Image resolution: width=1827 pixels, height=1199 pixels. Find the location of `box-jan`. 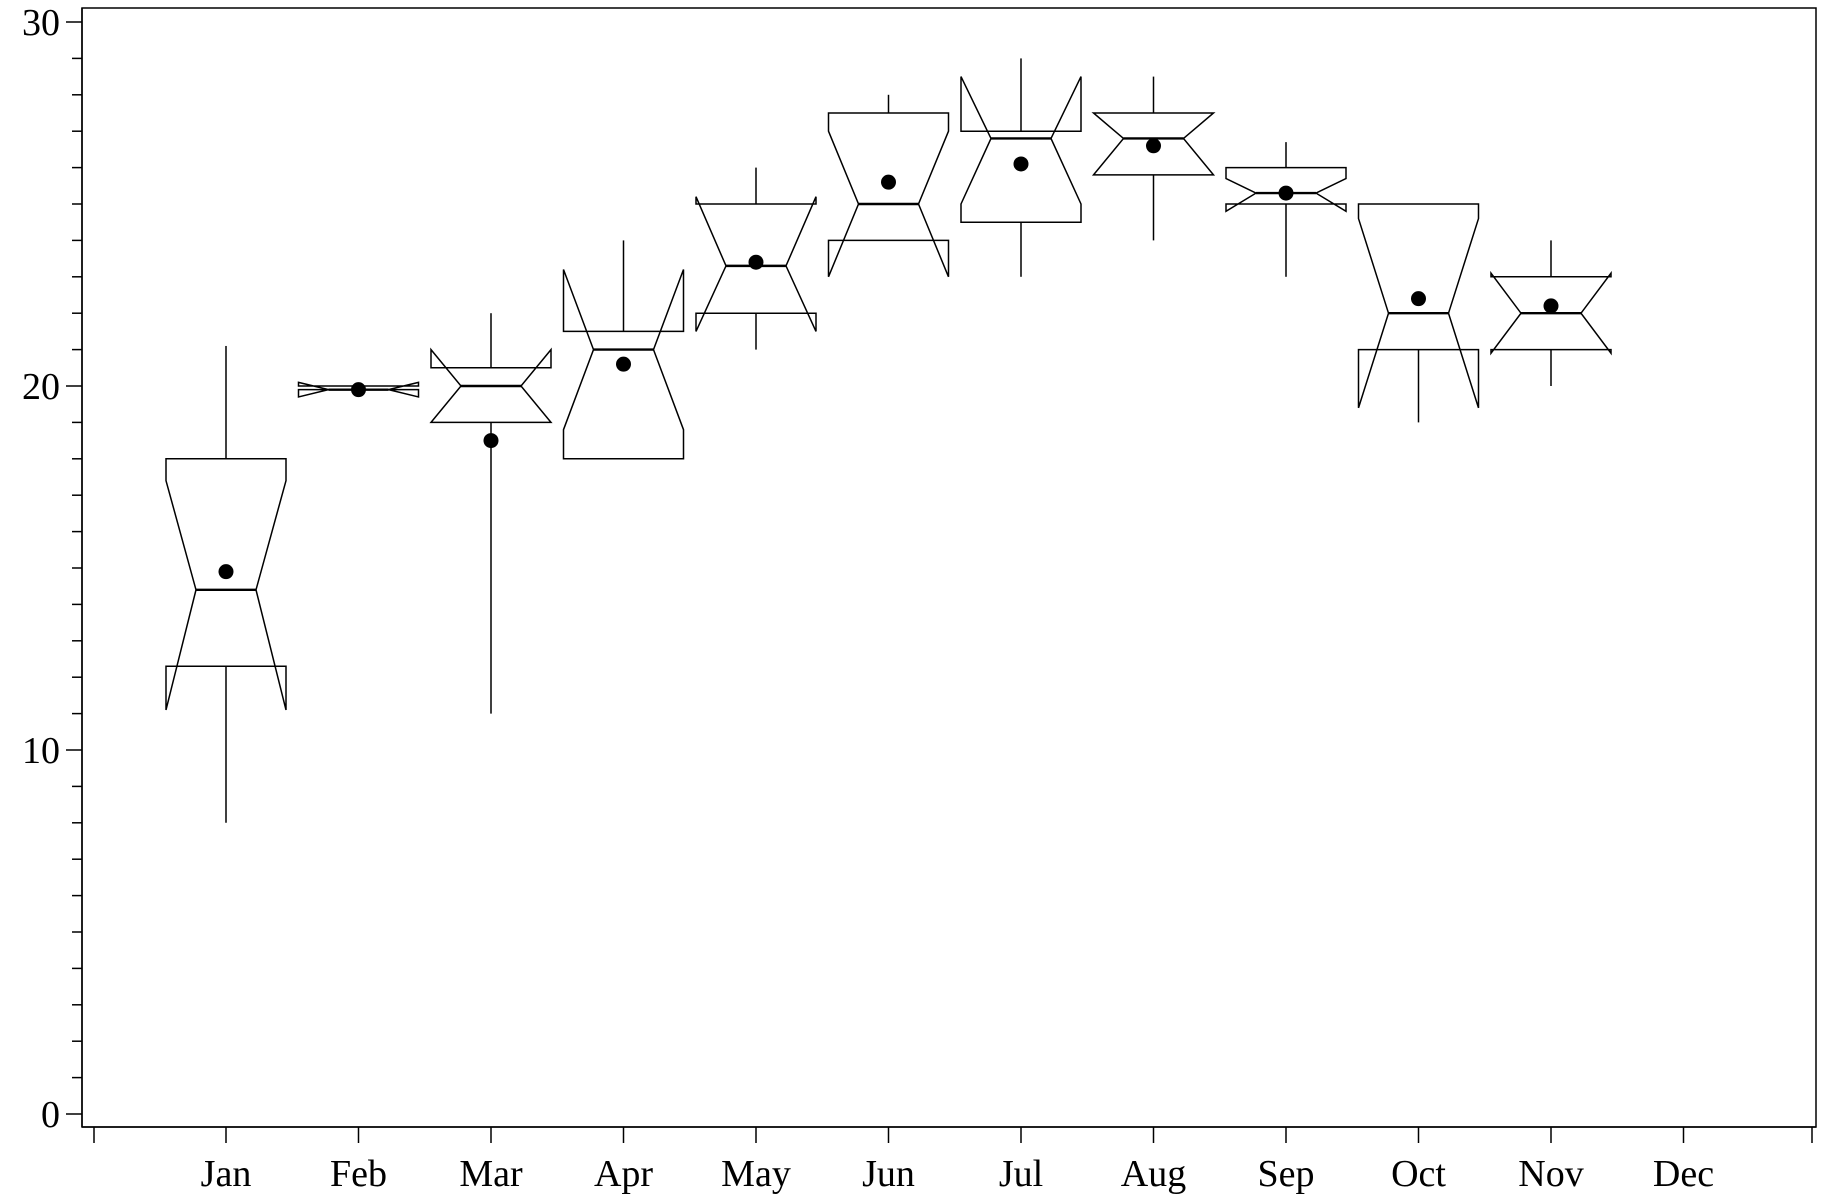

box-jan is located at coordinates (226, 584).